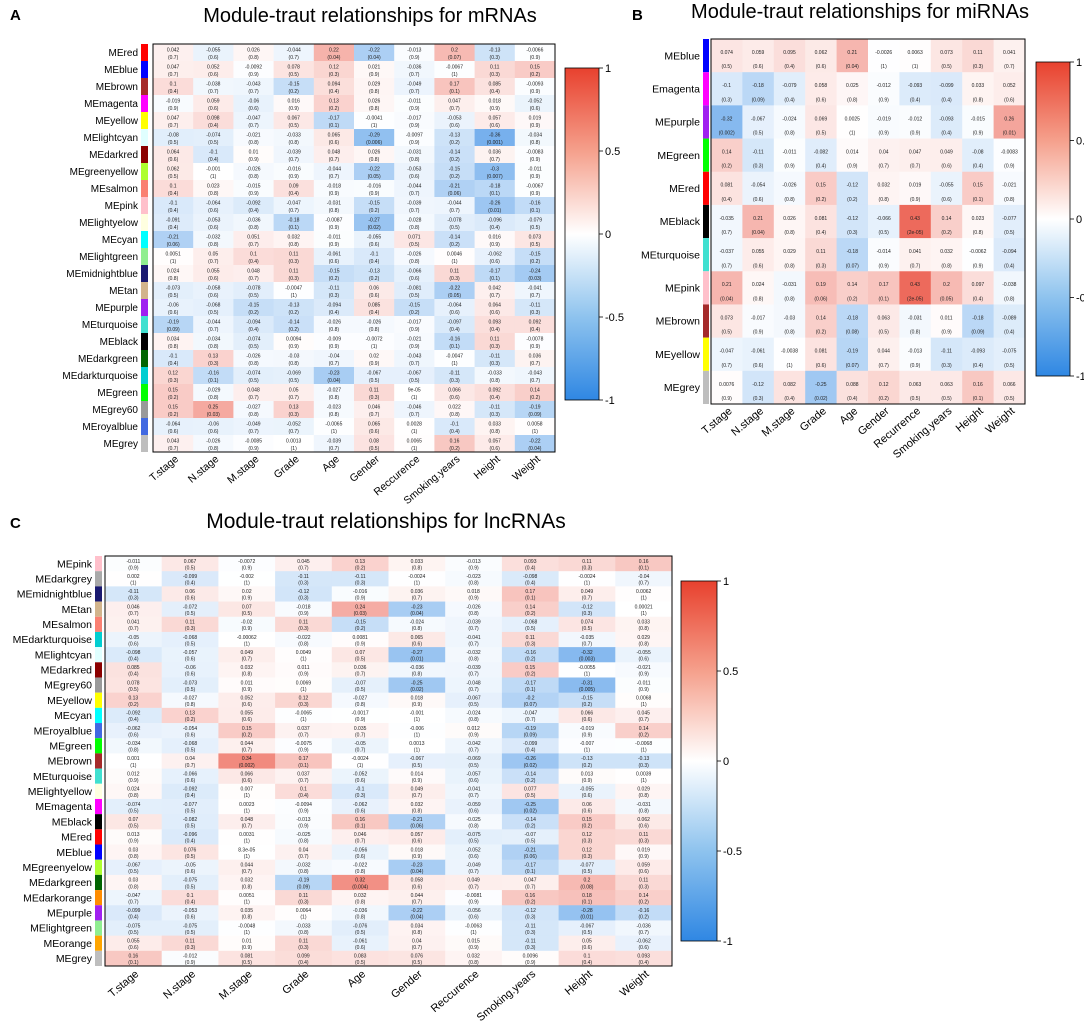  I want to click on row-label: MEblue, so click(682, 56).